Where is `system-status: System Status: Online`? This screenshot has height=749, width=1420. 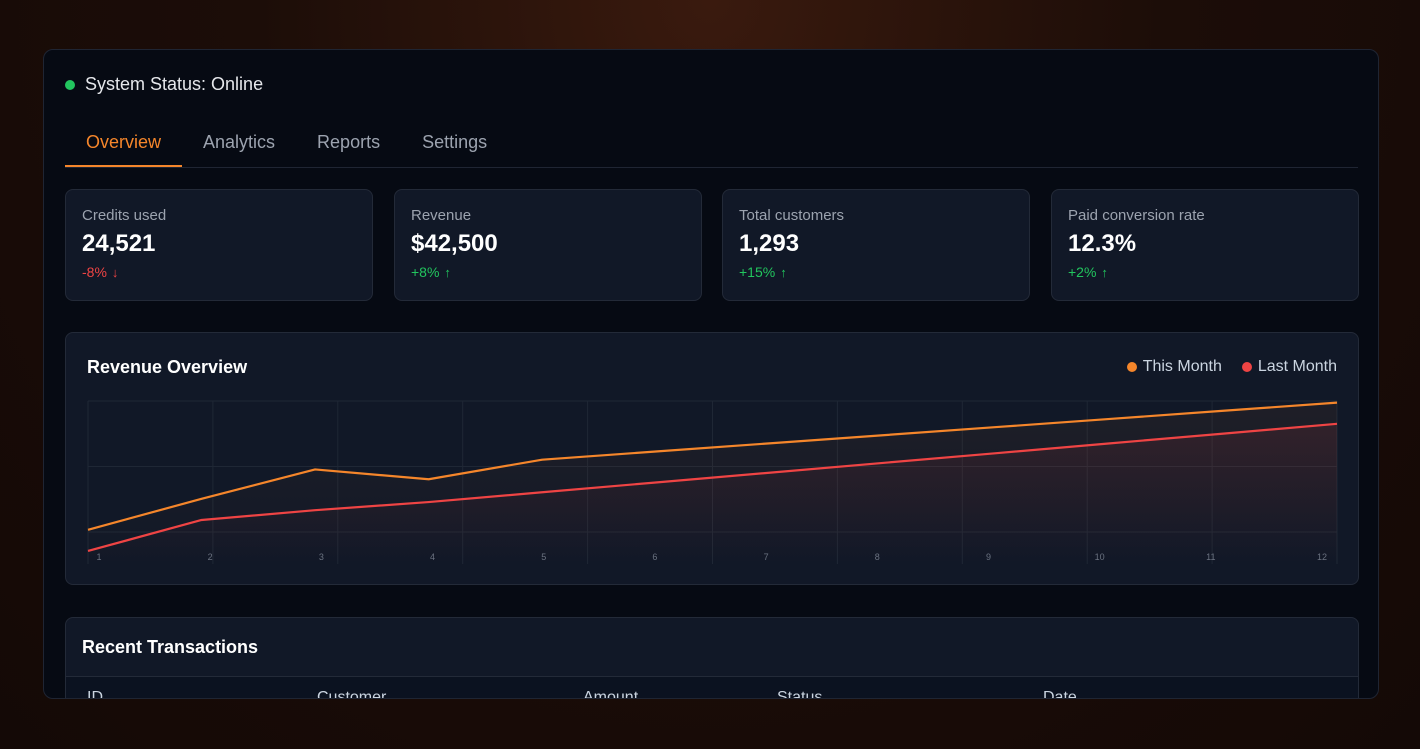 system-status: System Status: Online is located at coordinates (164, 84).